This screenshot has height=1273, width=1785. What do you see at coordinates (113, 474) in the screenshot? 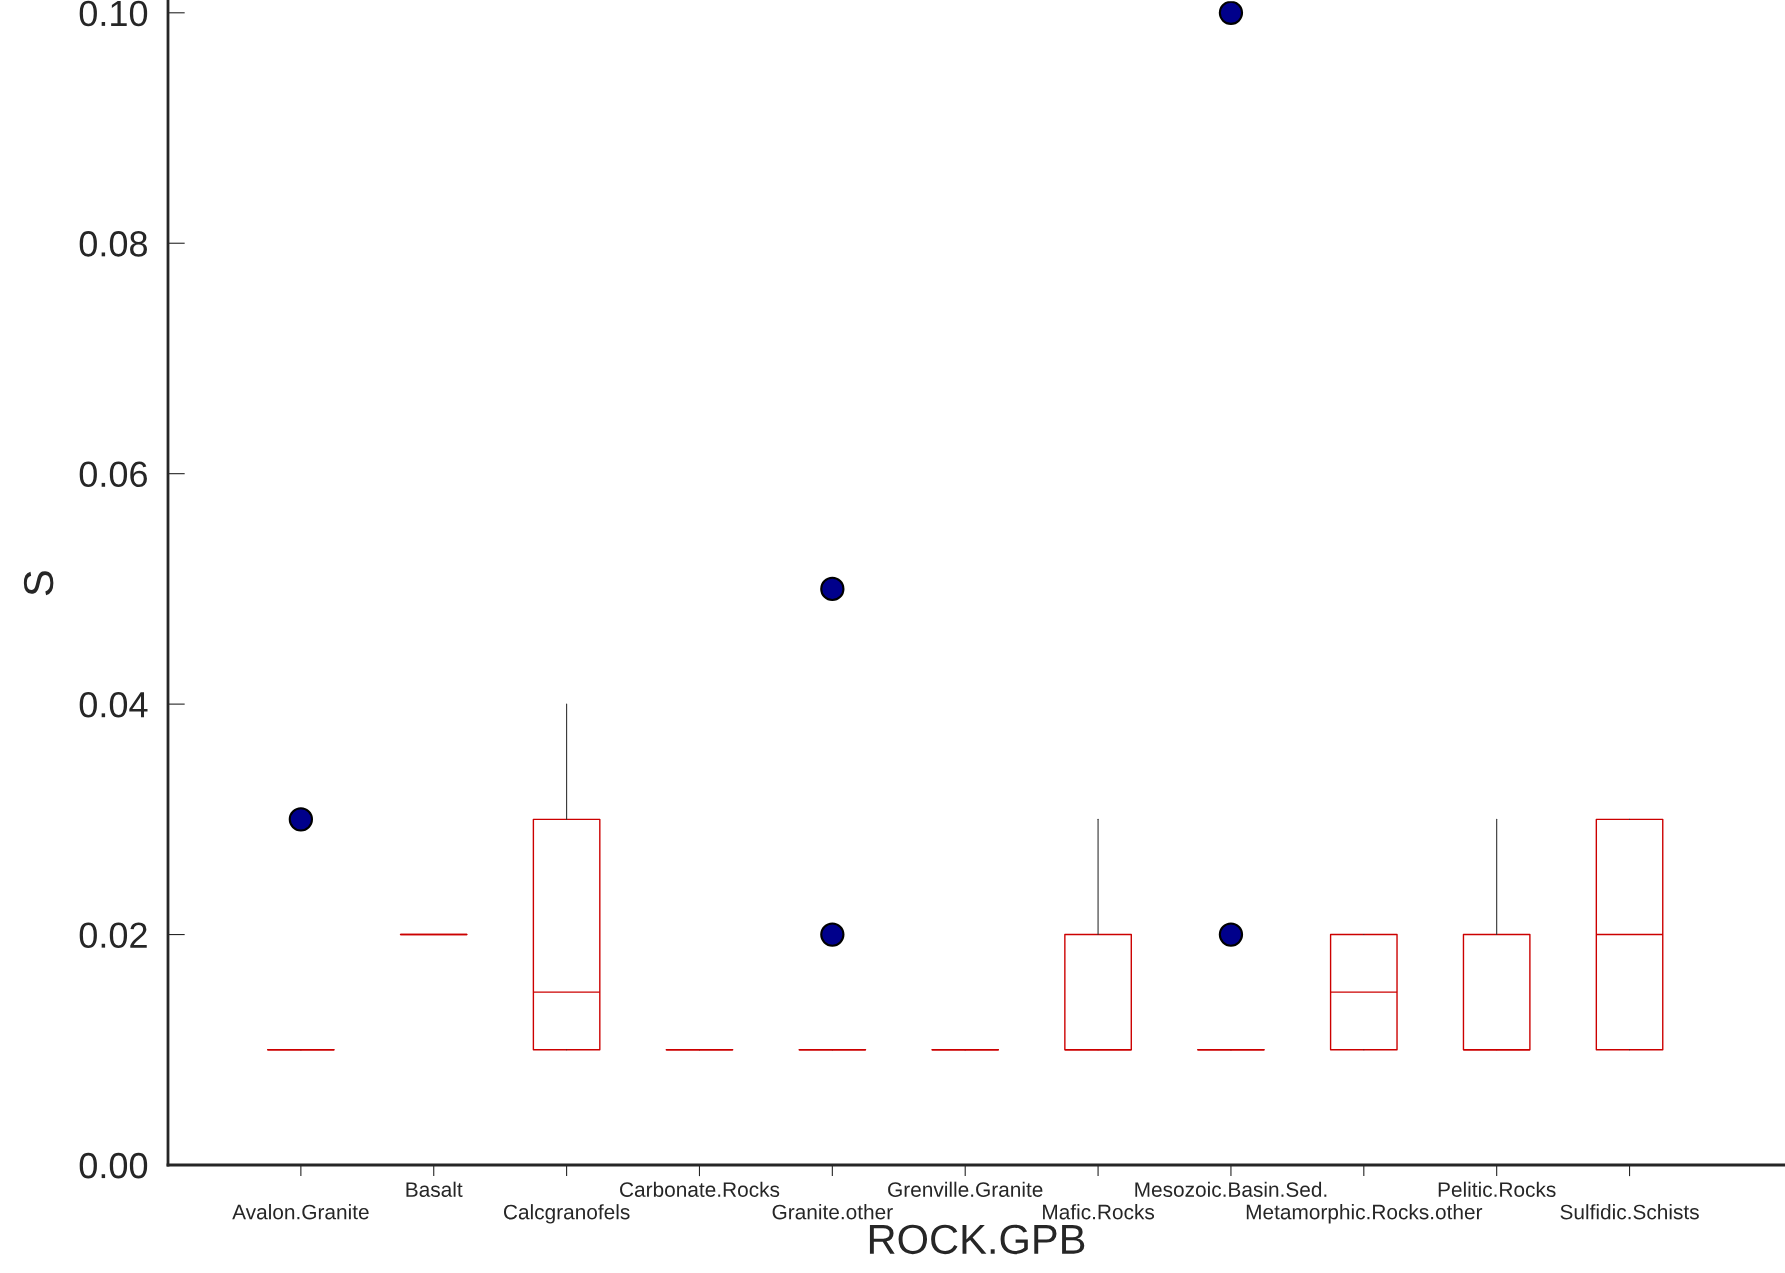
I see `y-tick-label: 0.06` at bounding box center [113, 474].